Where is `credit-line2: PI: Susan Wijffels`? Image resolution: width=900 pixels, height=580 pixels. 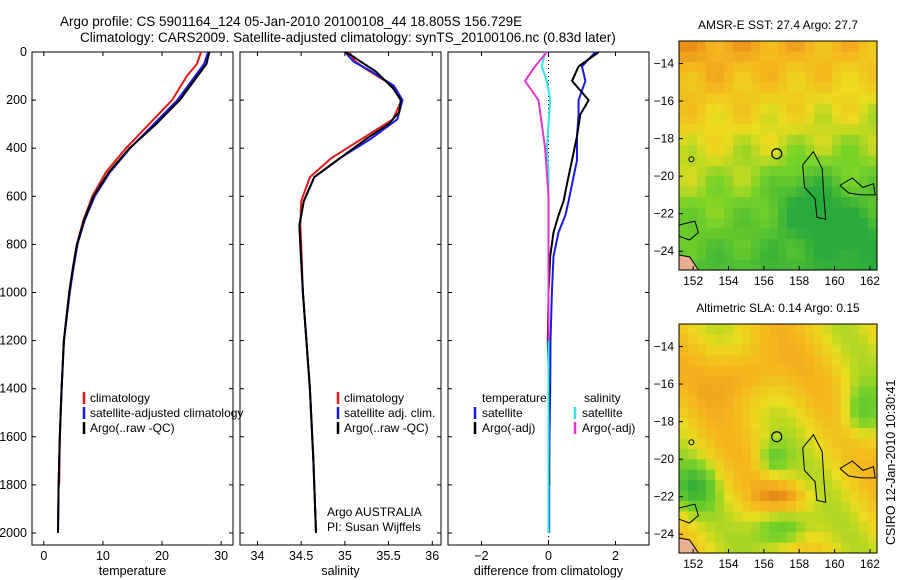 credit-line2: PI: Susan Wijffels is located at coordinates (374, 527).